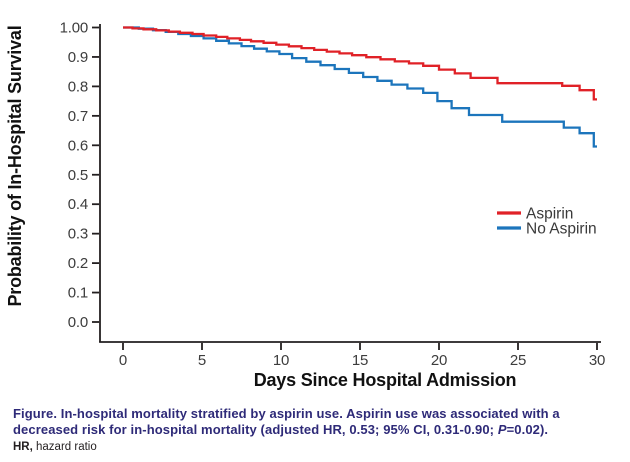 Image resolution: width=630 pixels, height=462 pixels. Describe the element at coordinates (202, 360) in the screenshot. I see `x-tick-label: 5` at that location.